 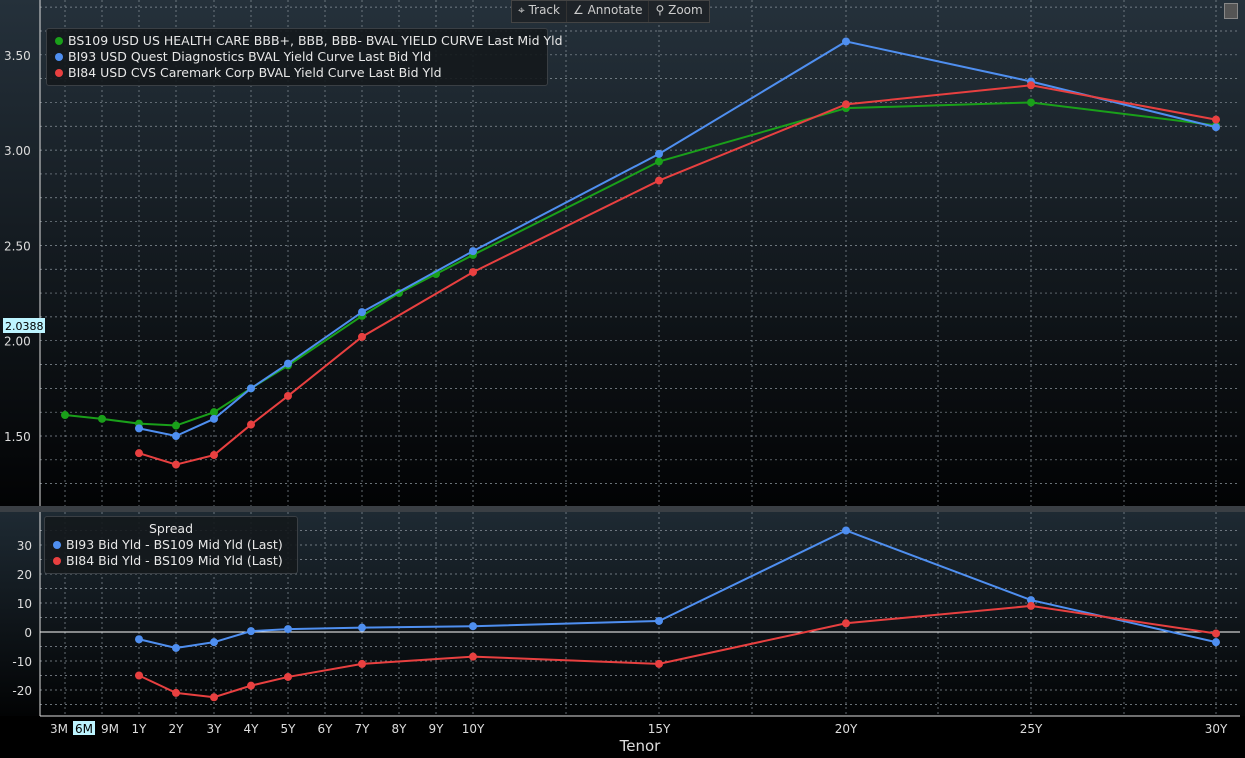 What do you see at coordinates (28, 633) in the screenshot?
I see `y-tick-label: 0` at bounding box center [28, 633].